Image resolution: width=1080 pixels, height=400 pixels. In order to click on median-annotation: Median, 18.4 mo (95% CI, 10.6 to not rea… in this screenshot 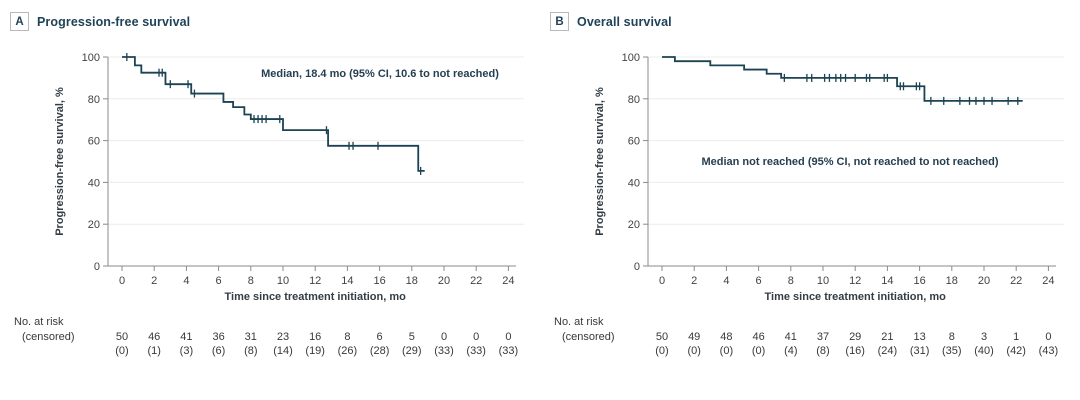, I will do `click(380, 74)`.